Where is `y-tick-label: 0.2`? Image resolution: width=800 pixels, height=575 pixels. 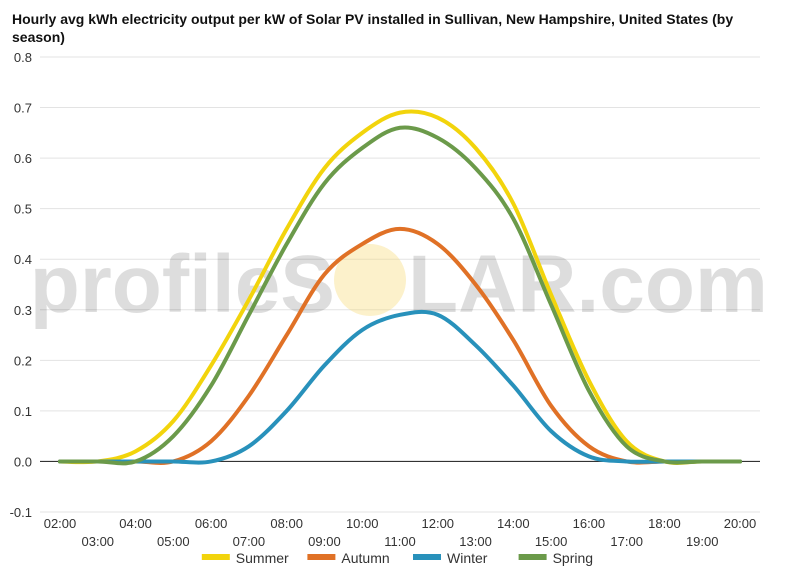 y-tick-label: 0.2 is located at coordinates (23, 360).